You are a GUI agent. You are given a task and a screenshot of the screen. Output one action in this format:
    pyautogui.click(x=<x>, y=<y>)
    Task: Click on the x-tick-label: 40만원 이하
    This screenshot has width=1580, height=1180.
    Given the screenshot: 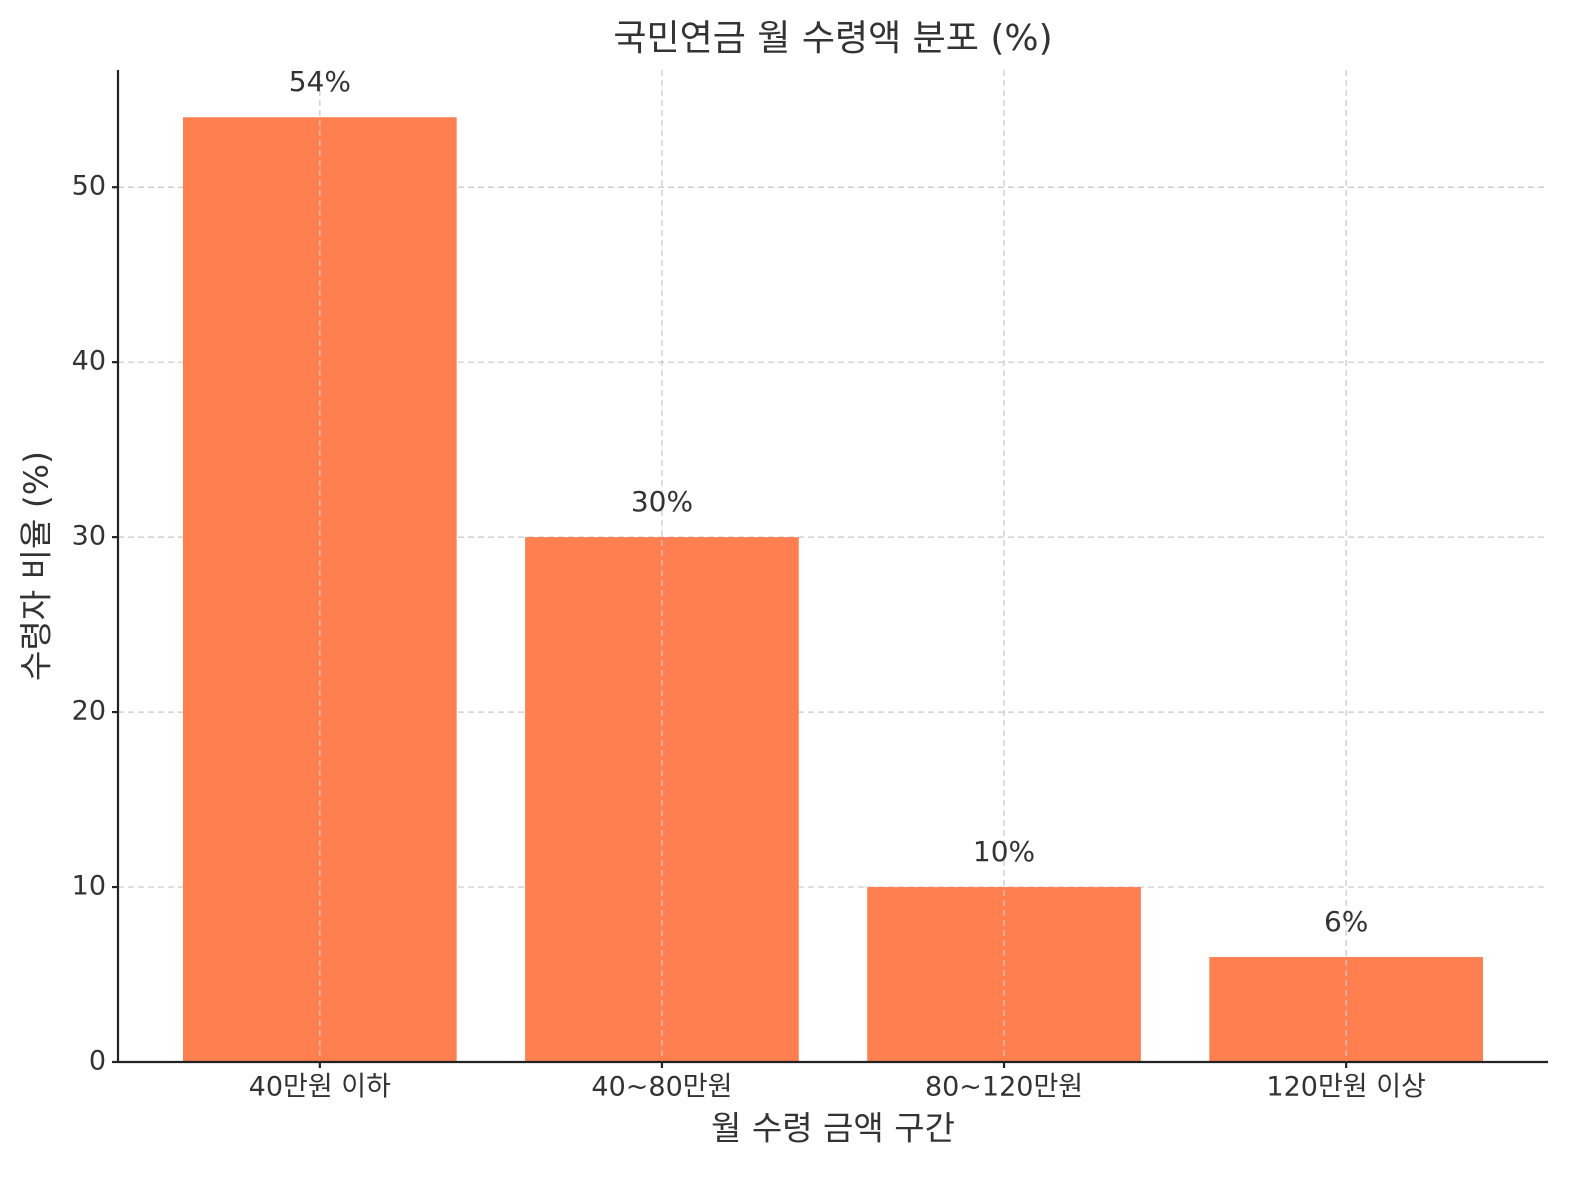 What is the action you would take?
    pyautogui.click(x=320, y=1087)
    